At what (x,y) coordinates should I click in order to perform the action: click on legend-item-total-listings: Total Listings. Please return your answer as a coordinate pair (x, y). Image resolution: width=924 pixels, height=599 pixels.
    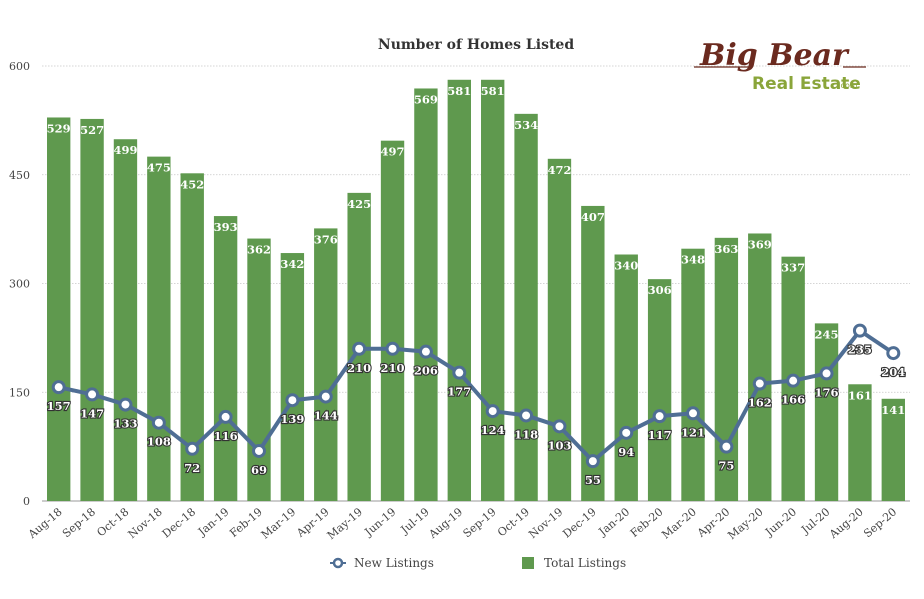
    Looking at the image, I should click on (574, 563).